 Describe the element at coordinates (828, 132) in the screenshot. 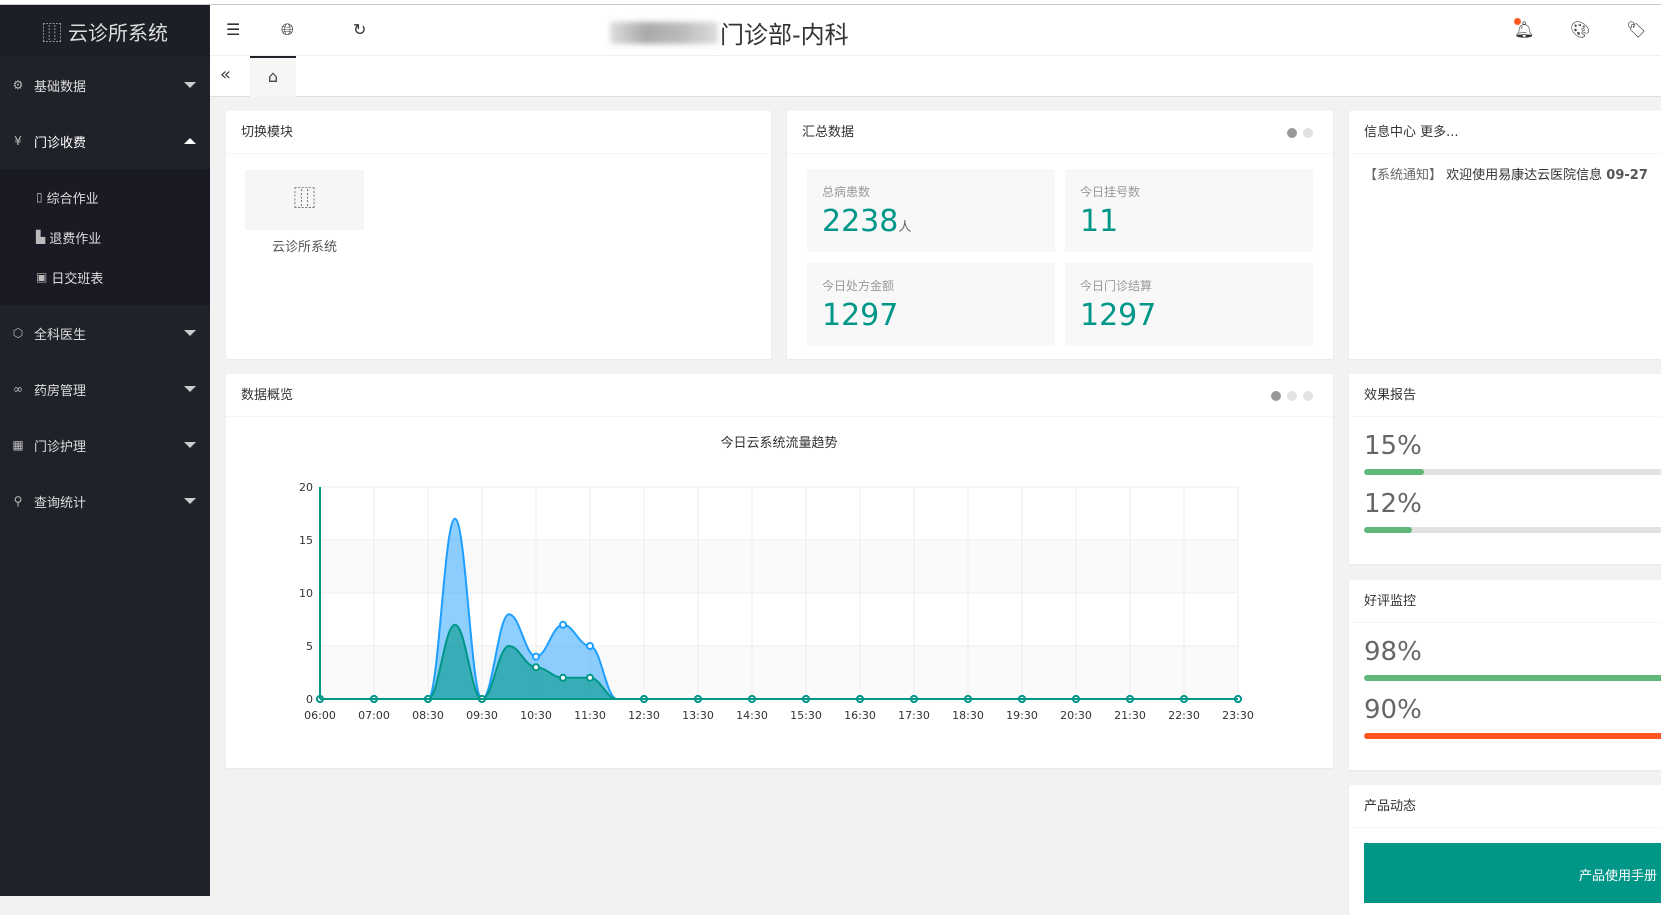

I see `card-title: 汇总数据` at that location.